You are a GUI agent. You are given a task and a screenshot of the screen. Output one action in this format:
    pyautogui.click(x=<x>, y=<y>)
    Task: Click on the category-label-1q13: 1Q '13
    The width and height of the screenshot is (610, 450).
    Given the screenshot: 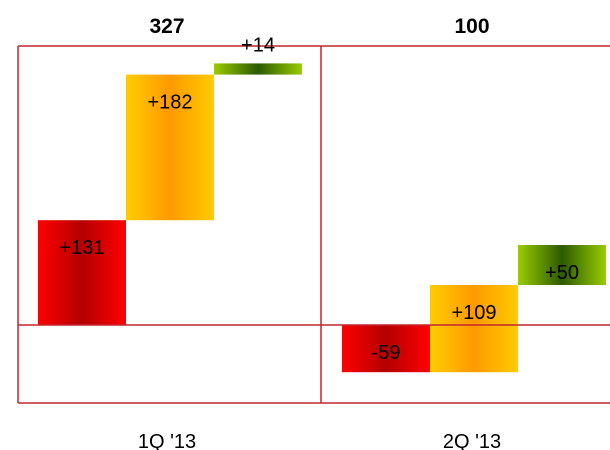 What is the action you would take?
    pyautogui.click(x=167, y=440)
    